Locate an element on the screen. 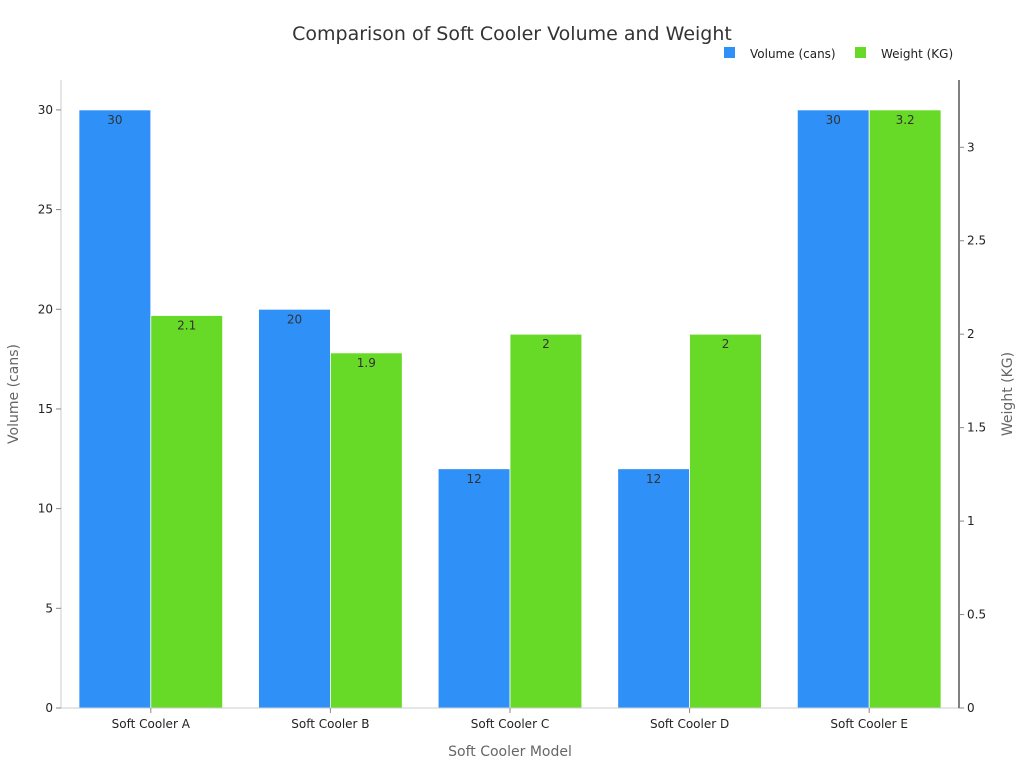 This screenshot has height=768, width=1024. x-tick-label: Soft Cooler B is located at coordinates (330, 724).